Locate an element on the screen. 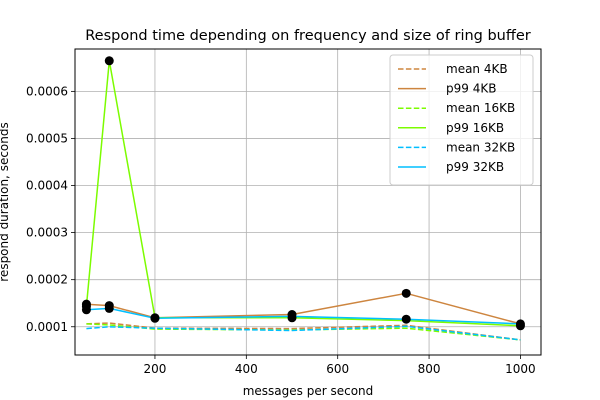 This screenshot has width=600, height=400. x-axis: 200 400 600 800 1000 is located at coordinates (339, 365).